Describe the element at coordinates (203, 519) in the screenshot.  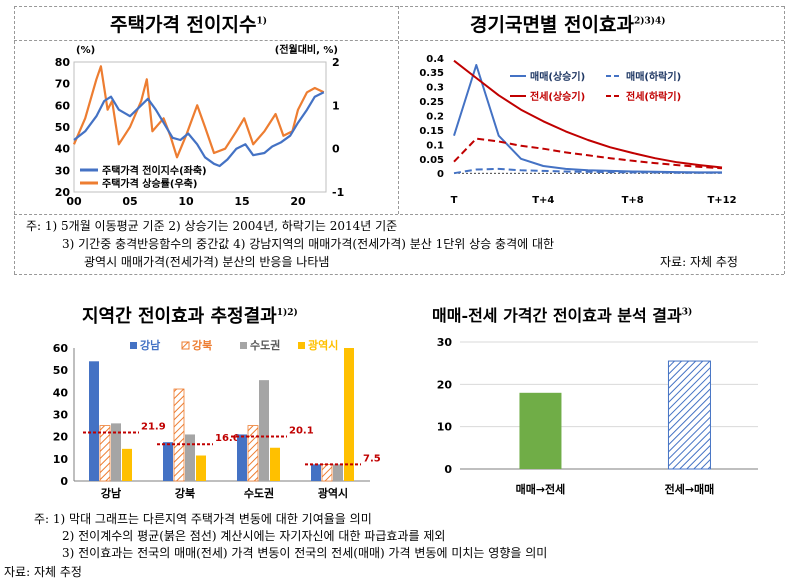
I see `bottom-note-1: 주: 1) 막대 그래프는 다른지역 주택가격 변동에 대한 기여율을 의미` at that location.